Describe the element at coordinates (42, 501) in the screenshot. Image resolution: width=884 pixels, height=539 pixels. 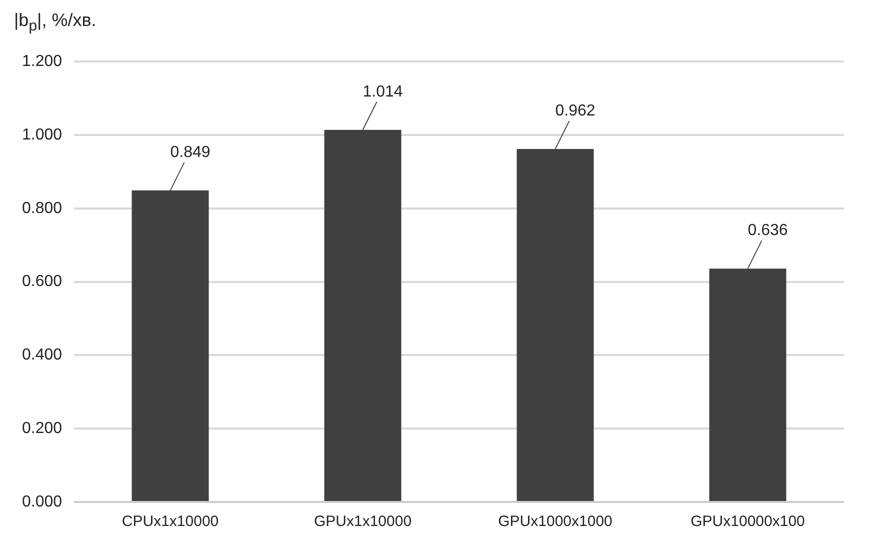
I see `y-tick-label: 0.000` at that location.